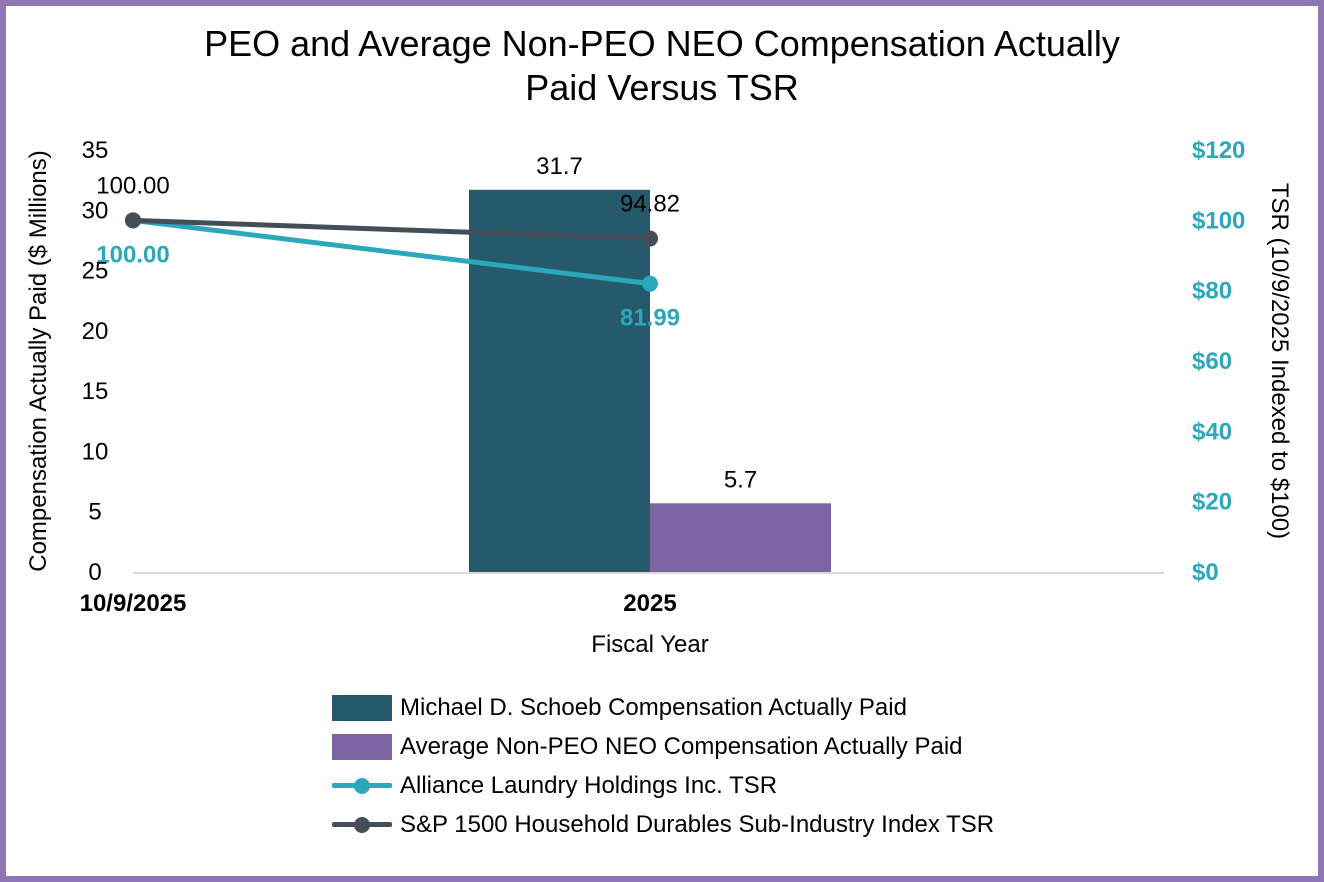 The image size is (1324, 882). Describe the element at coordinates (1212, 502) in the screenshot. I see `y-right-tick-label: $20` at that location.